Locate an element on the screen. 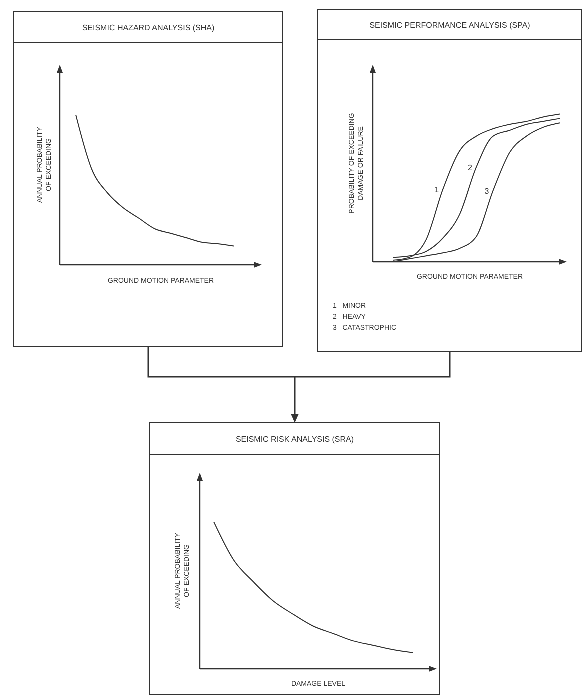 The width and height of the screenshot is (585, 698). chart-title: SEISMIC PERFORMANCE ANALYSIS (SPA) is located at coordinates (450, 25).